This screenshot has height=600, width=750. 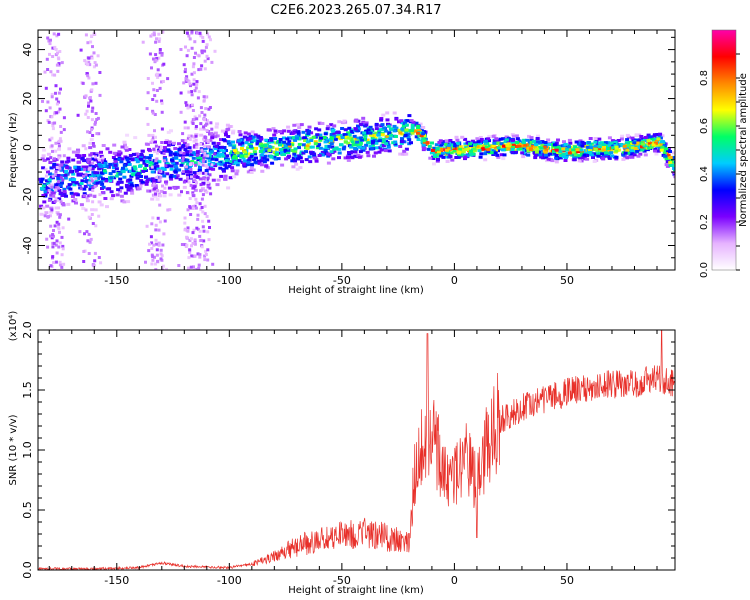 I want to click on colorbar-tick-label: 0.2, so click(x=704, y=222).